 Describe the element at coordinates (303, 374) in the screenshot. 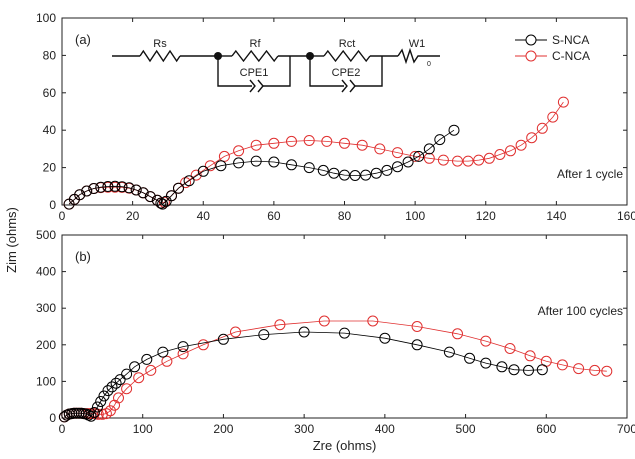

I see `series-line-s-nca` at that location.